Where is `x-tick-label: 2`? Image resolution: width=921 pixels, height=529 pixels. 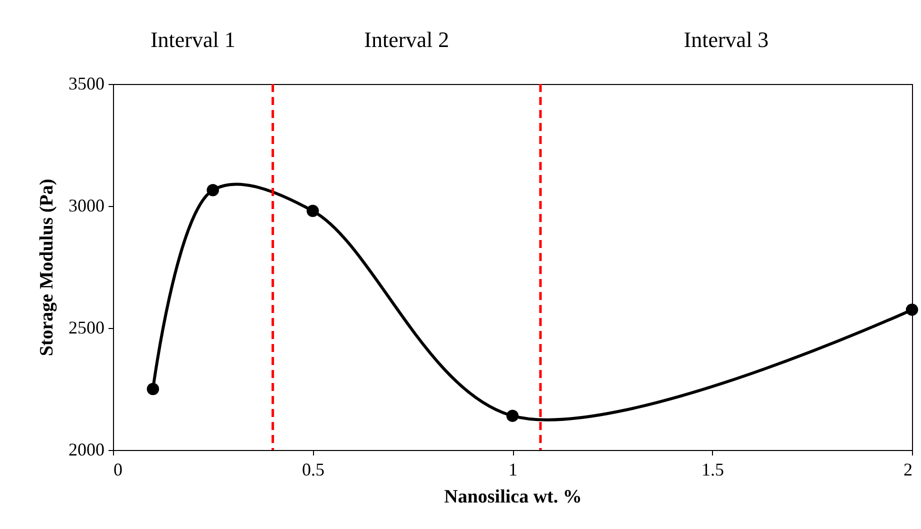 x-tick-label: 2 is located at coordinates (908, 470).